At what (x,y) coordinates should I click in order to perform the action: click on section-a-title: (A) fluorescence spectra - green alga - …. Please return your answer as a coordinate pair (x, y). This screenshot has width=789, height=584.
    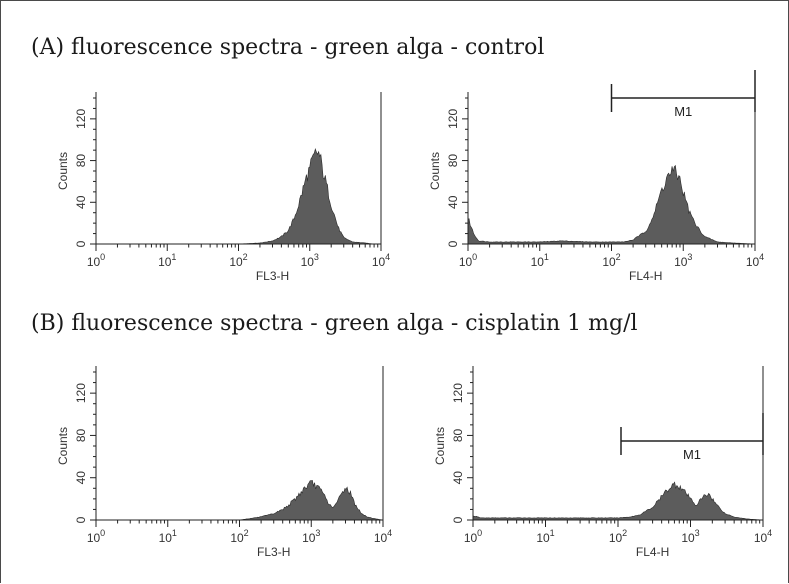
    Looking at the image, I should click on (288, 47).